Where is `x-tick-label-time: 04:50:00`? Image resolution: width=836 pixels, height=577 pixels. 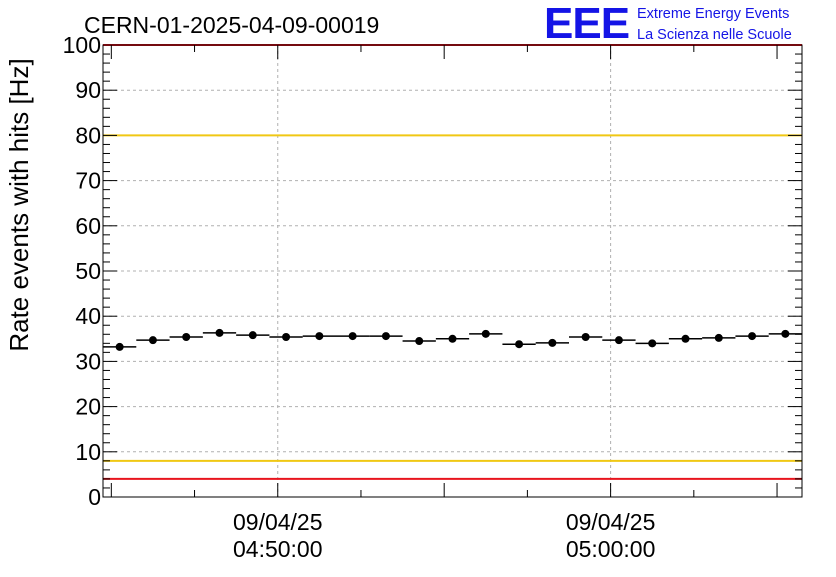 x-tick-label-time: 04:50:00 is located at coordinates (278, 549).